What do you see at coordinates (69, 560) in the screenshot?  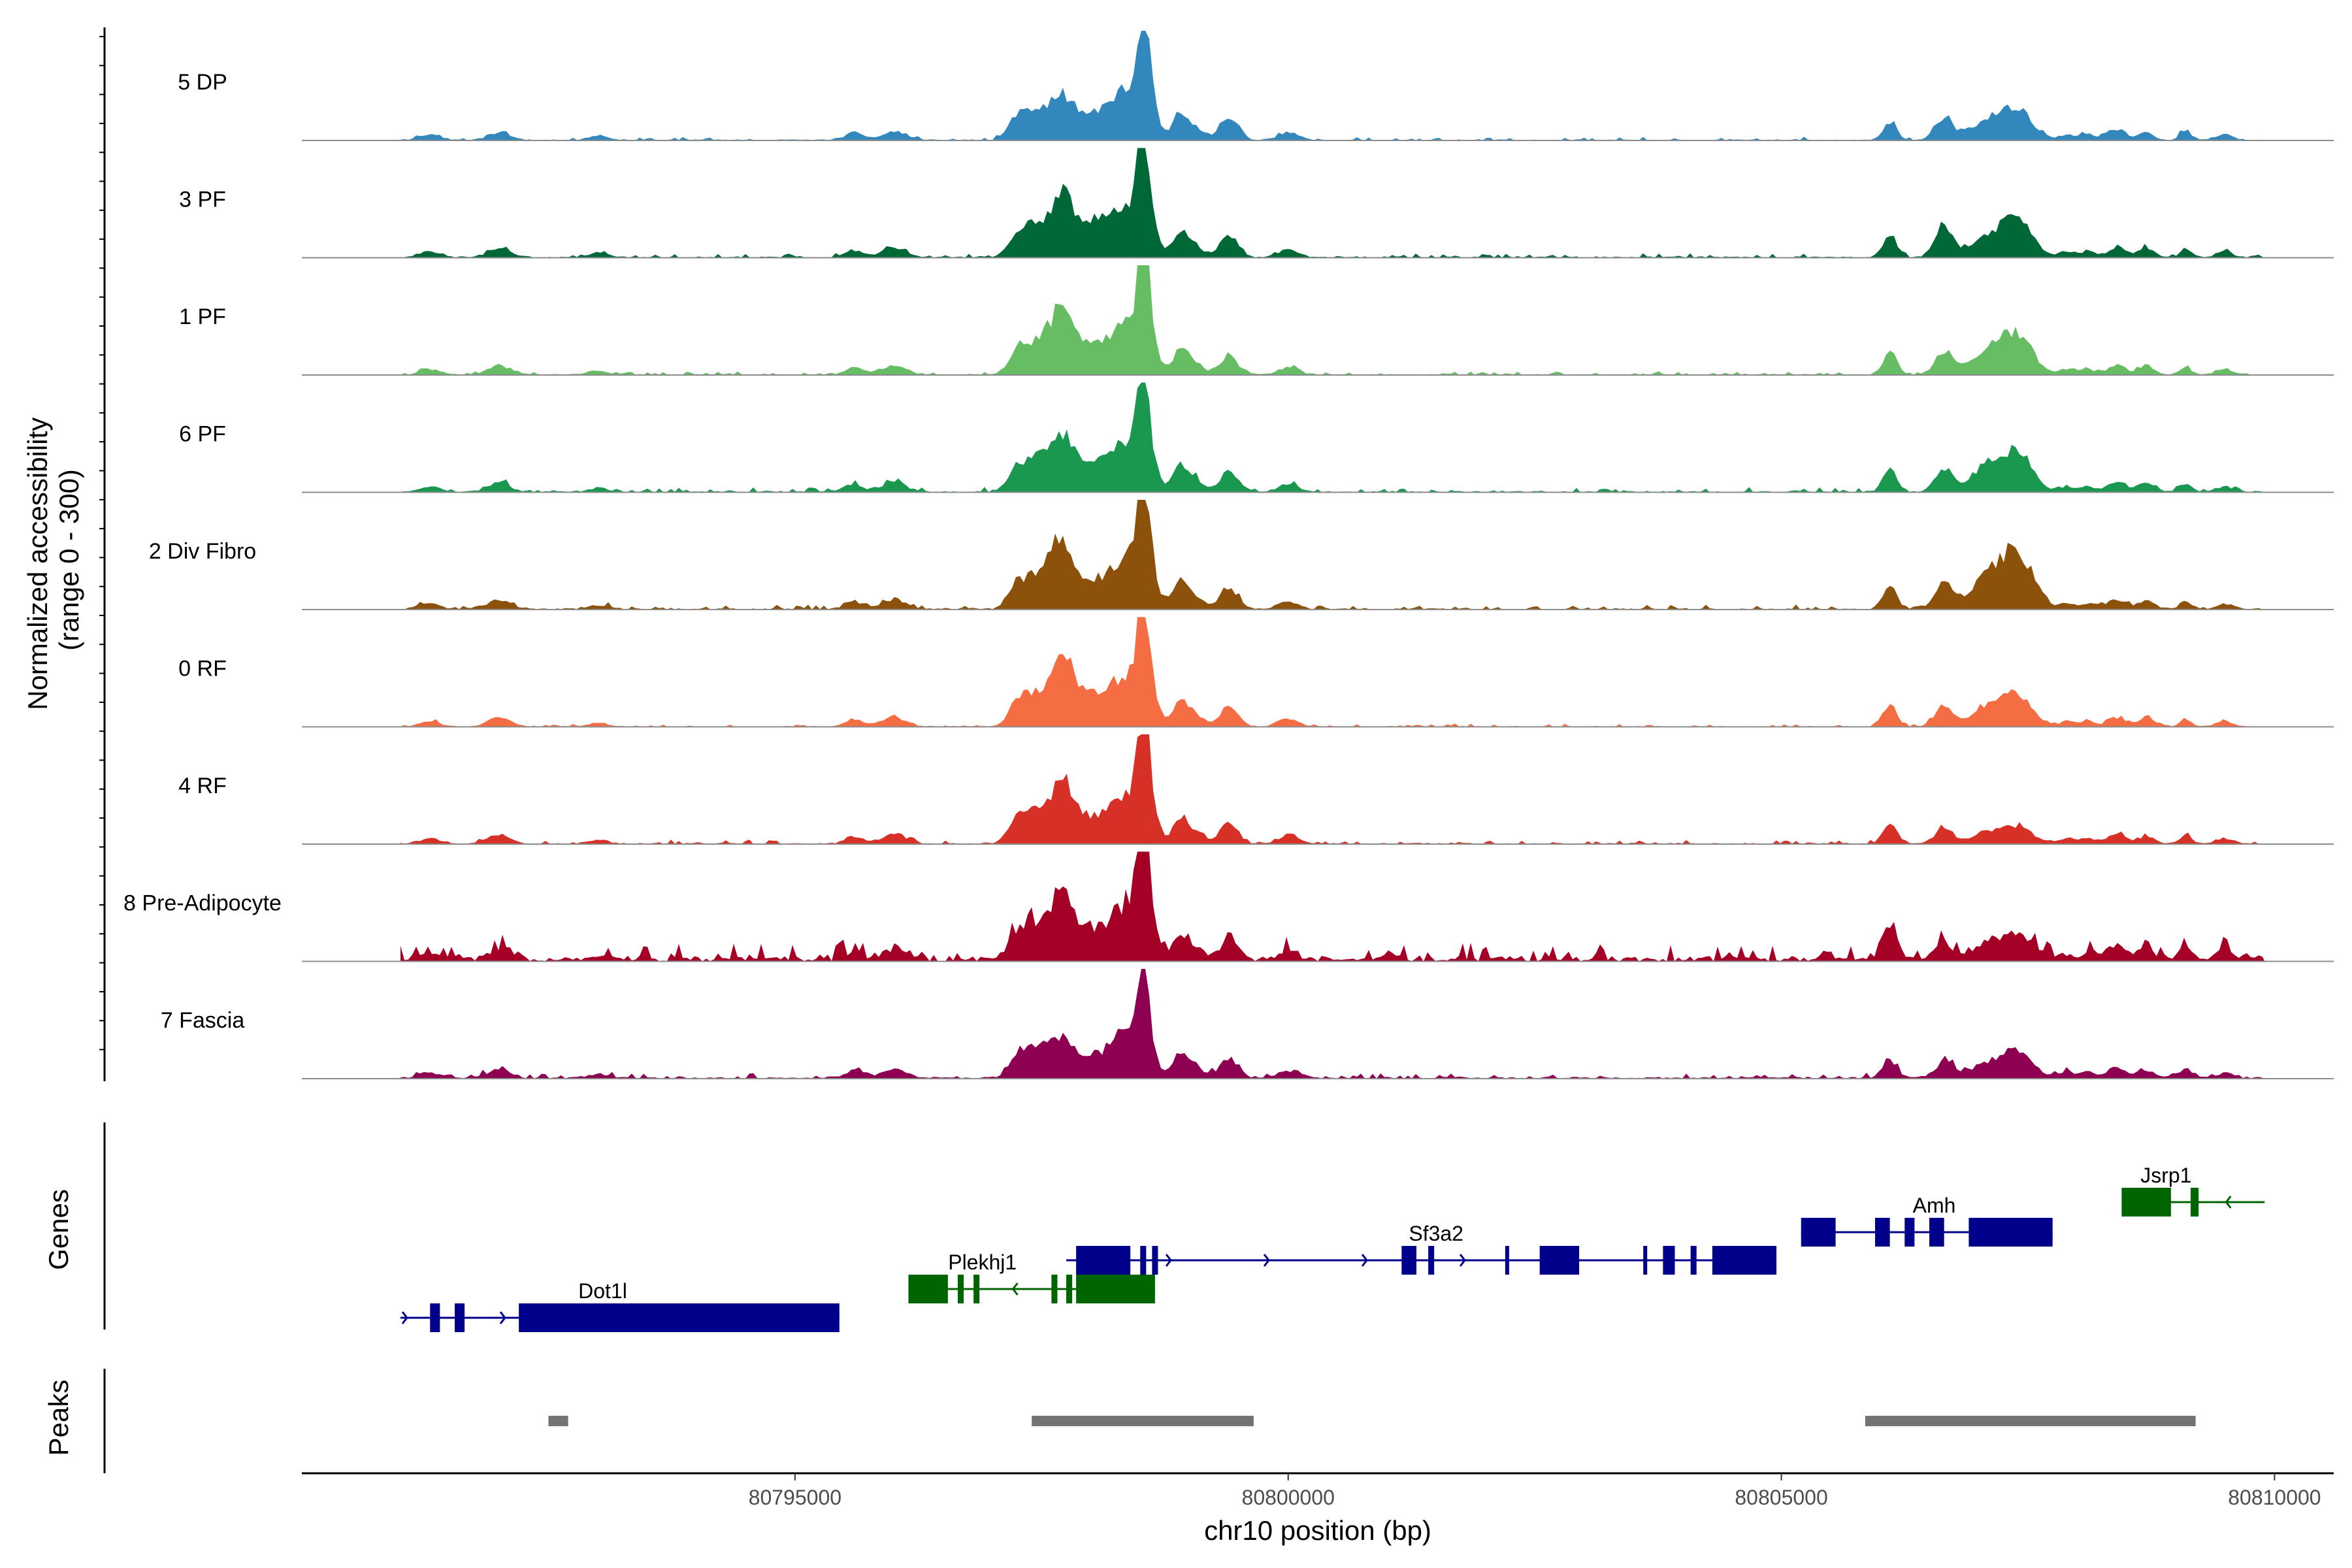 I see `y-axis-title-line2: (range 0 - 300)` at bounding box center [69, 560].